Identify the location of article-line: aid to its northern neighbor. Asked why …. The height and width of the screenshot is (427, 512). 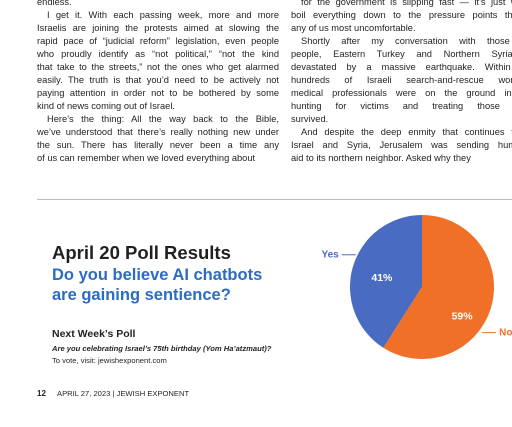
(381, 158).